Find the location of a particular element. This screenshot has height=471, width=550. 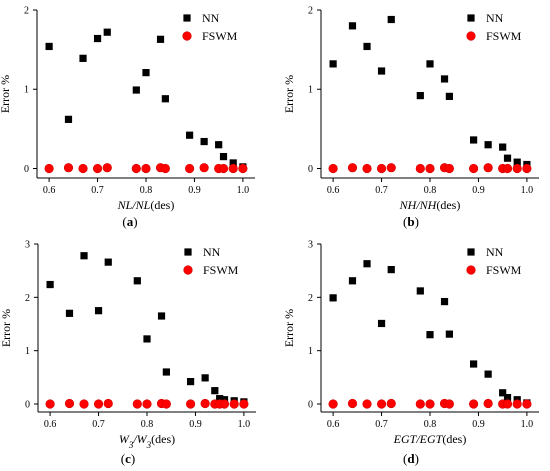

panel-label: (c) is located at coordinates (128, 458).